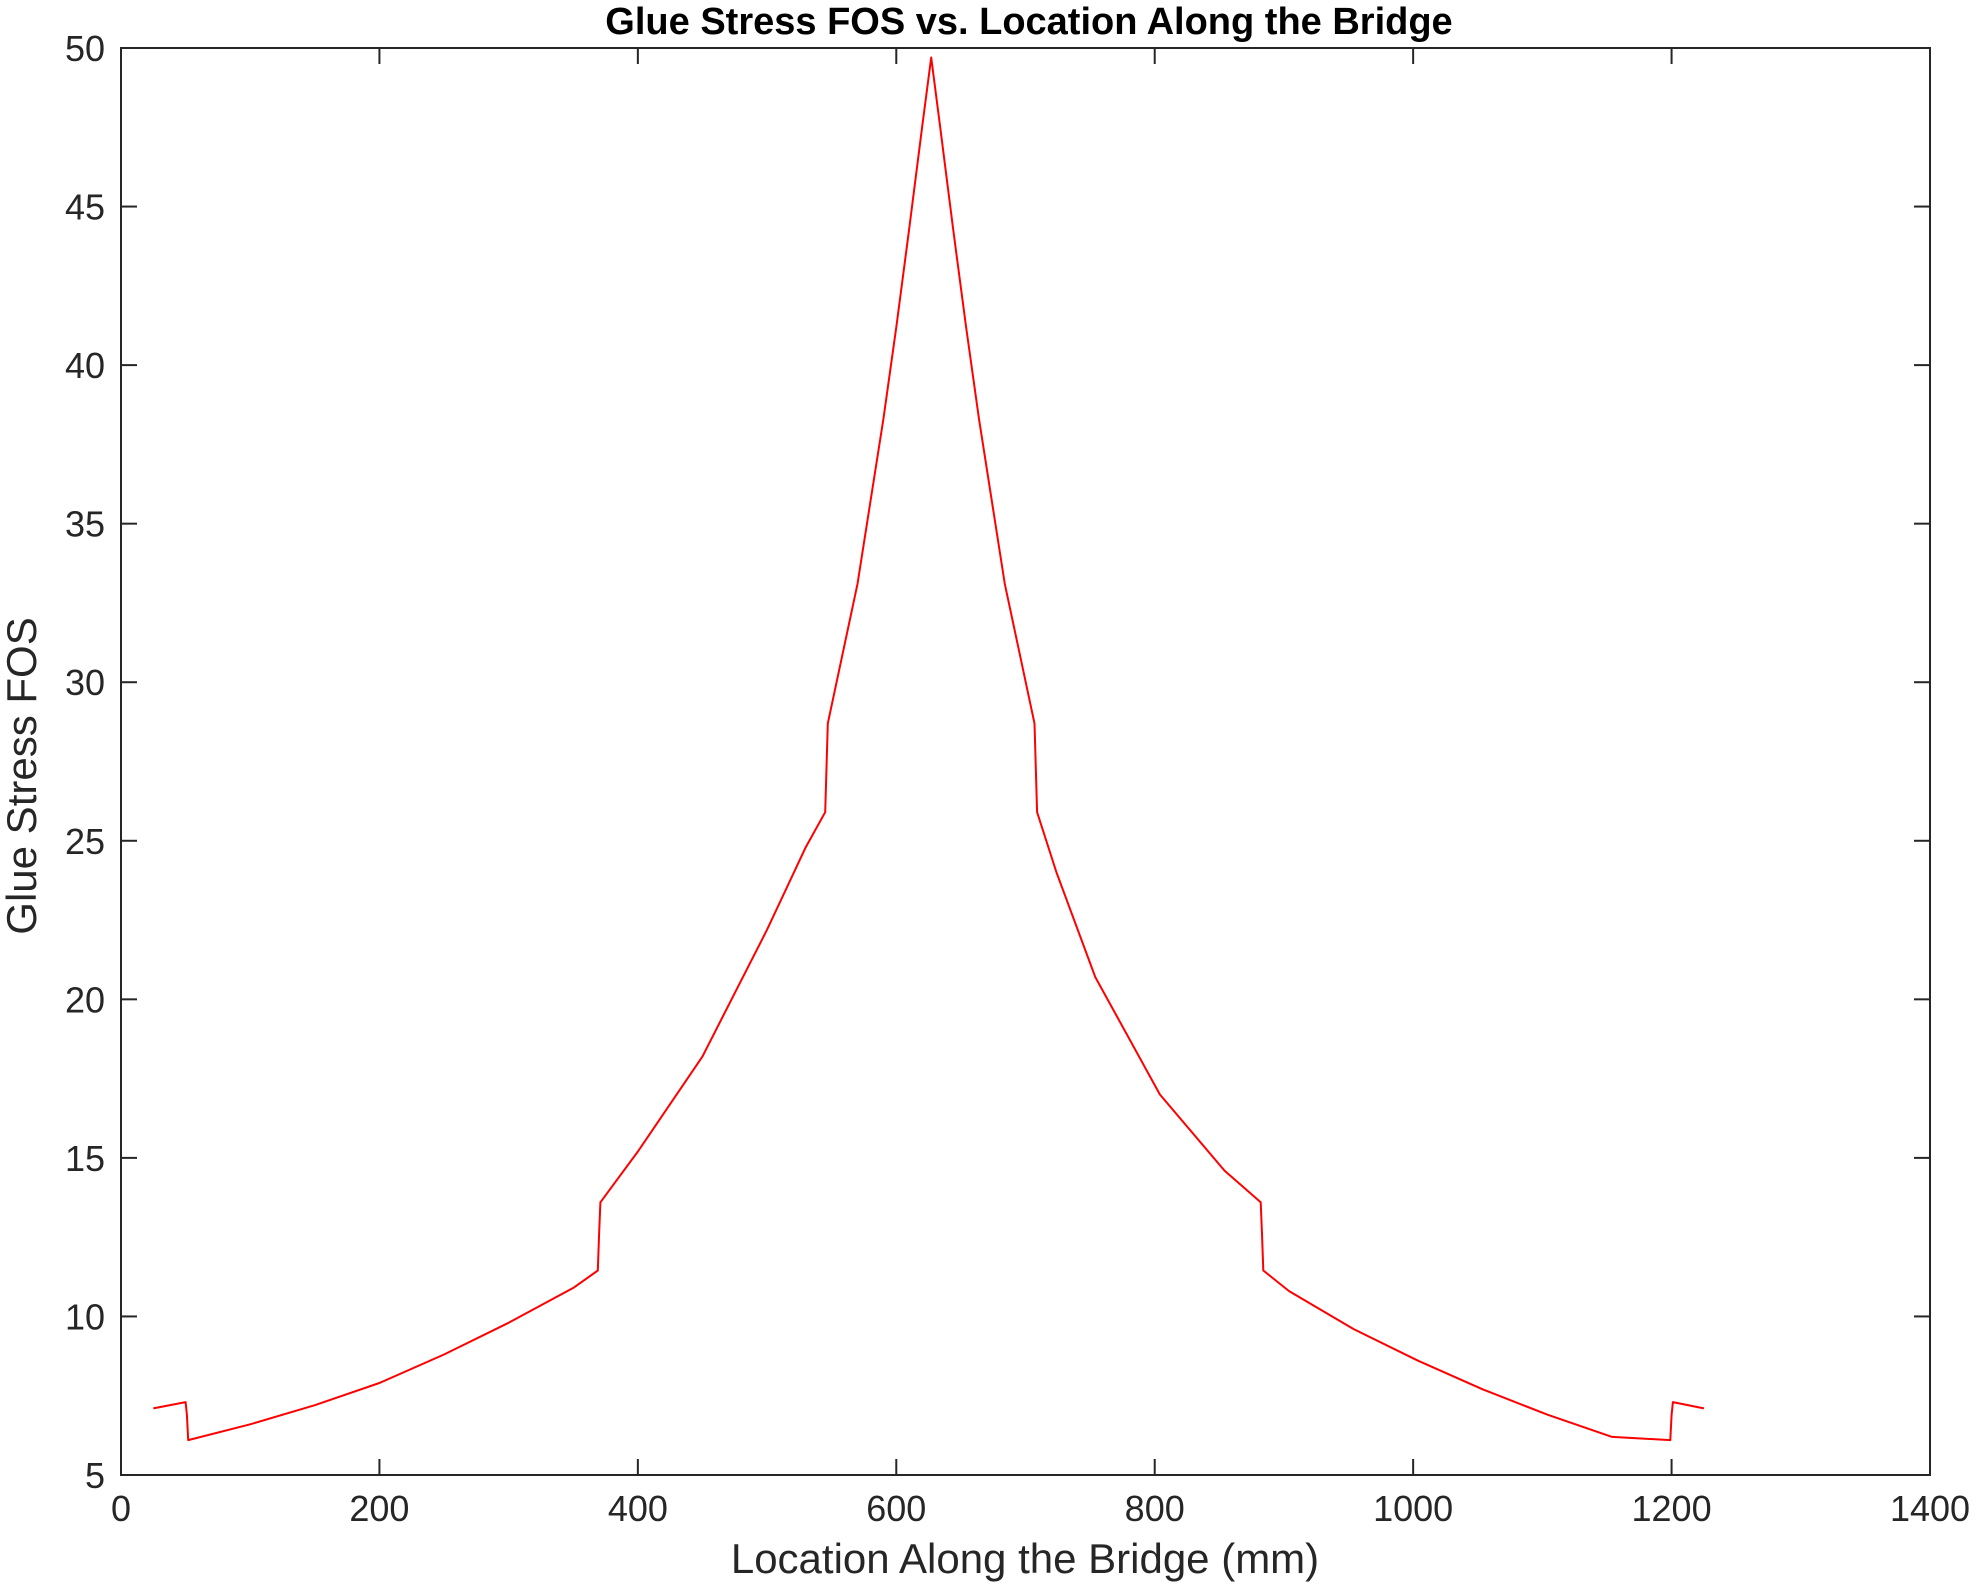 This screenshot has width=1976, height=1584. What do you see at coordinates (121, 1508) in the screenshot?
I see `x-tick-label: 0` at bounding box center [121, 1508].